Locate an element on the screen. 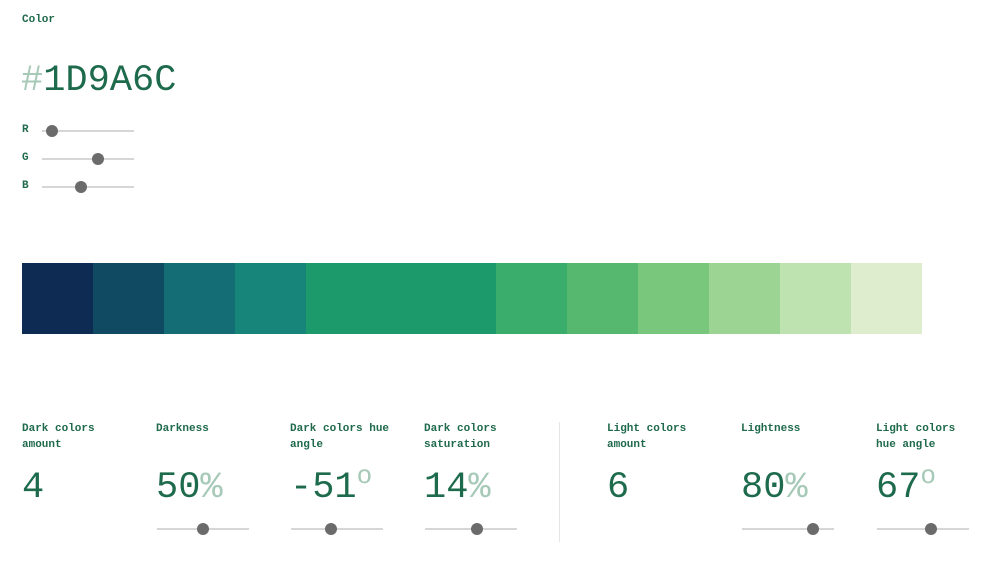  control-slider-dark-colors-saturation is located at coordinates (471, 529).